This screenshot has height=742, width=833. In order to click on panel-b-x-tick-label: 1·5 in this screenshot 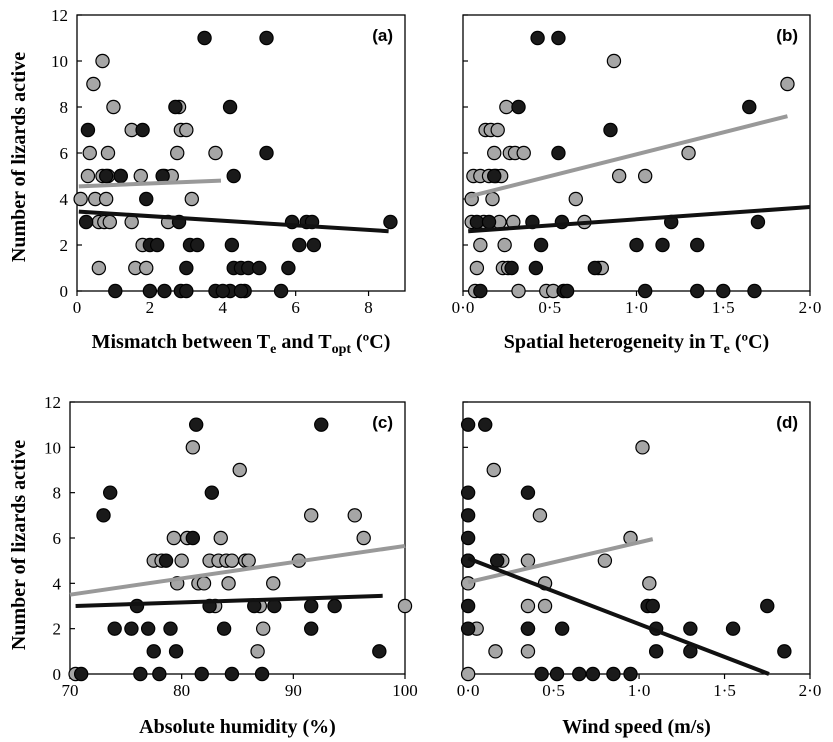, I will do `click(723, 307)`.